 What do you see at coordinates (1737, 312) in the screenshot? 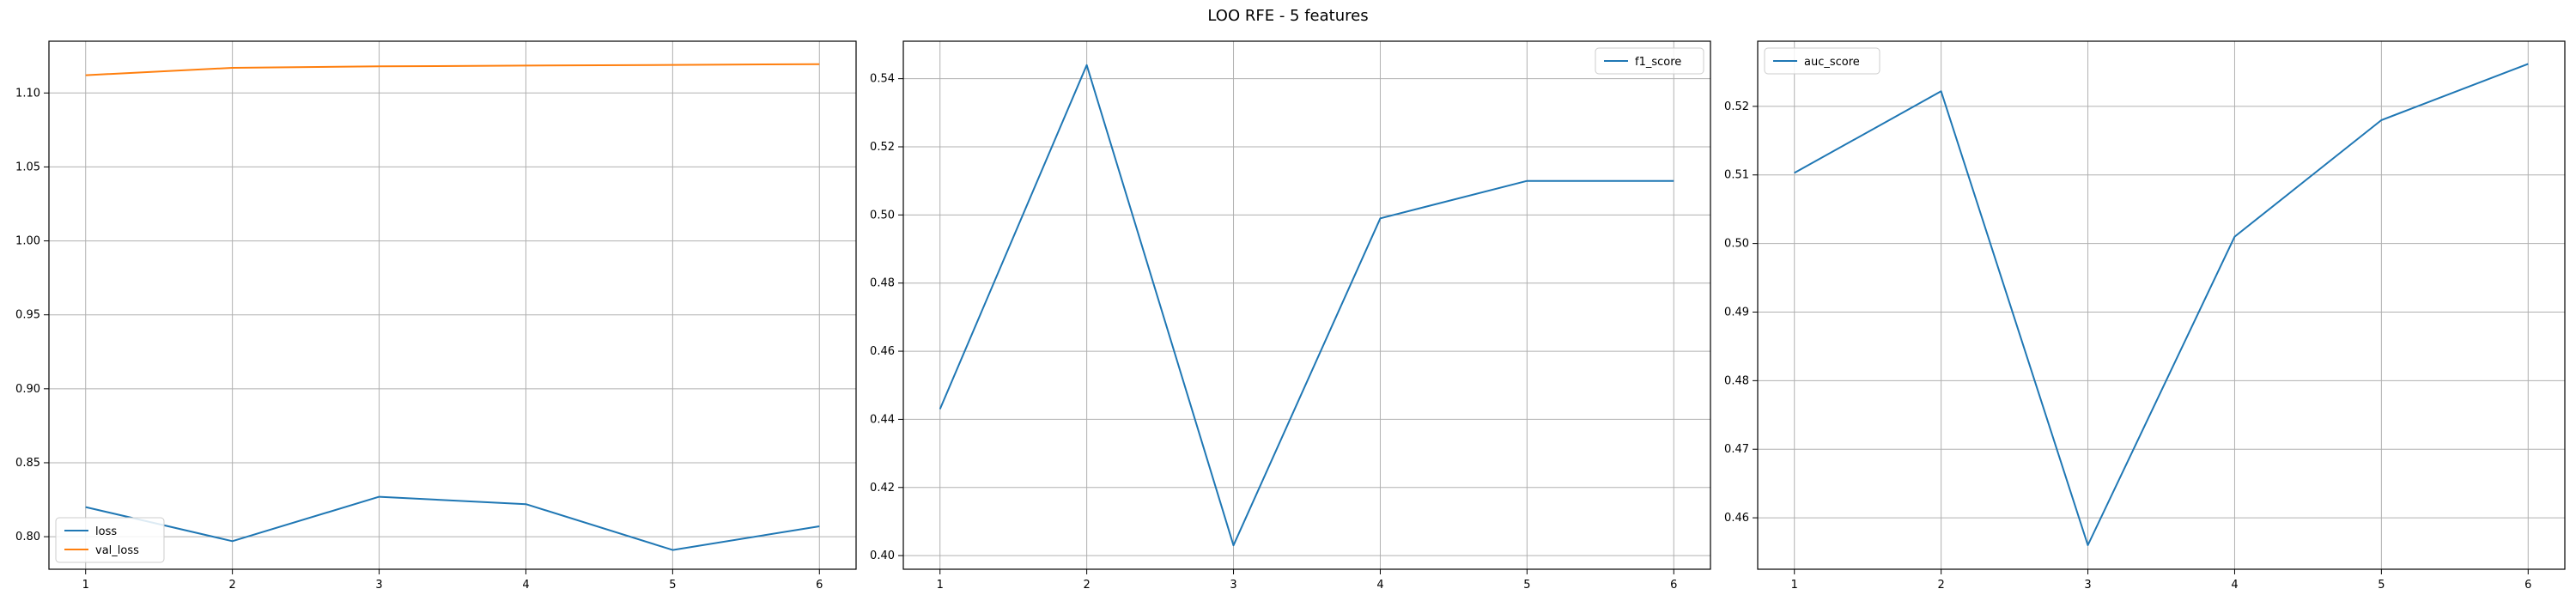
I see `y-tick-label: 0.49` at bounding box center [1737, 312].